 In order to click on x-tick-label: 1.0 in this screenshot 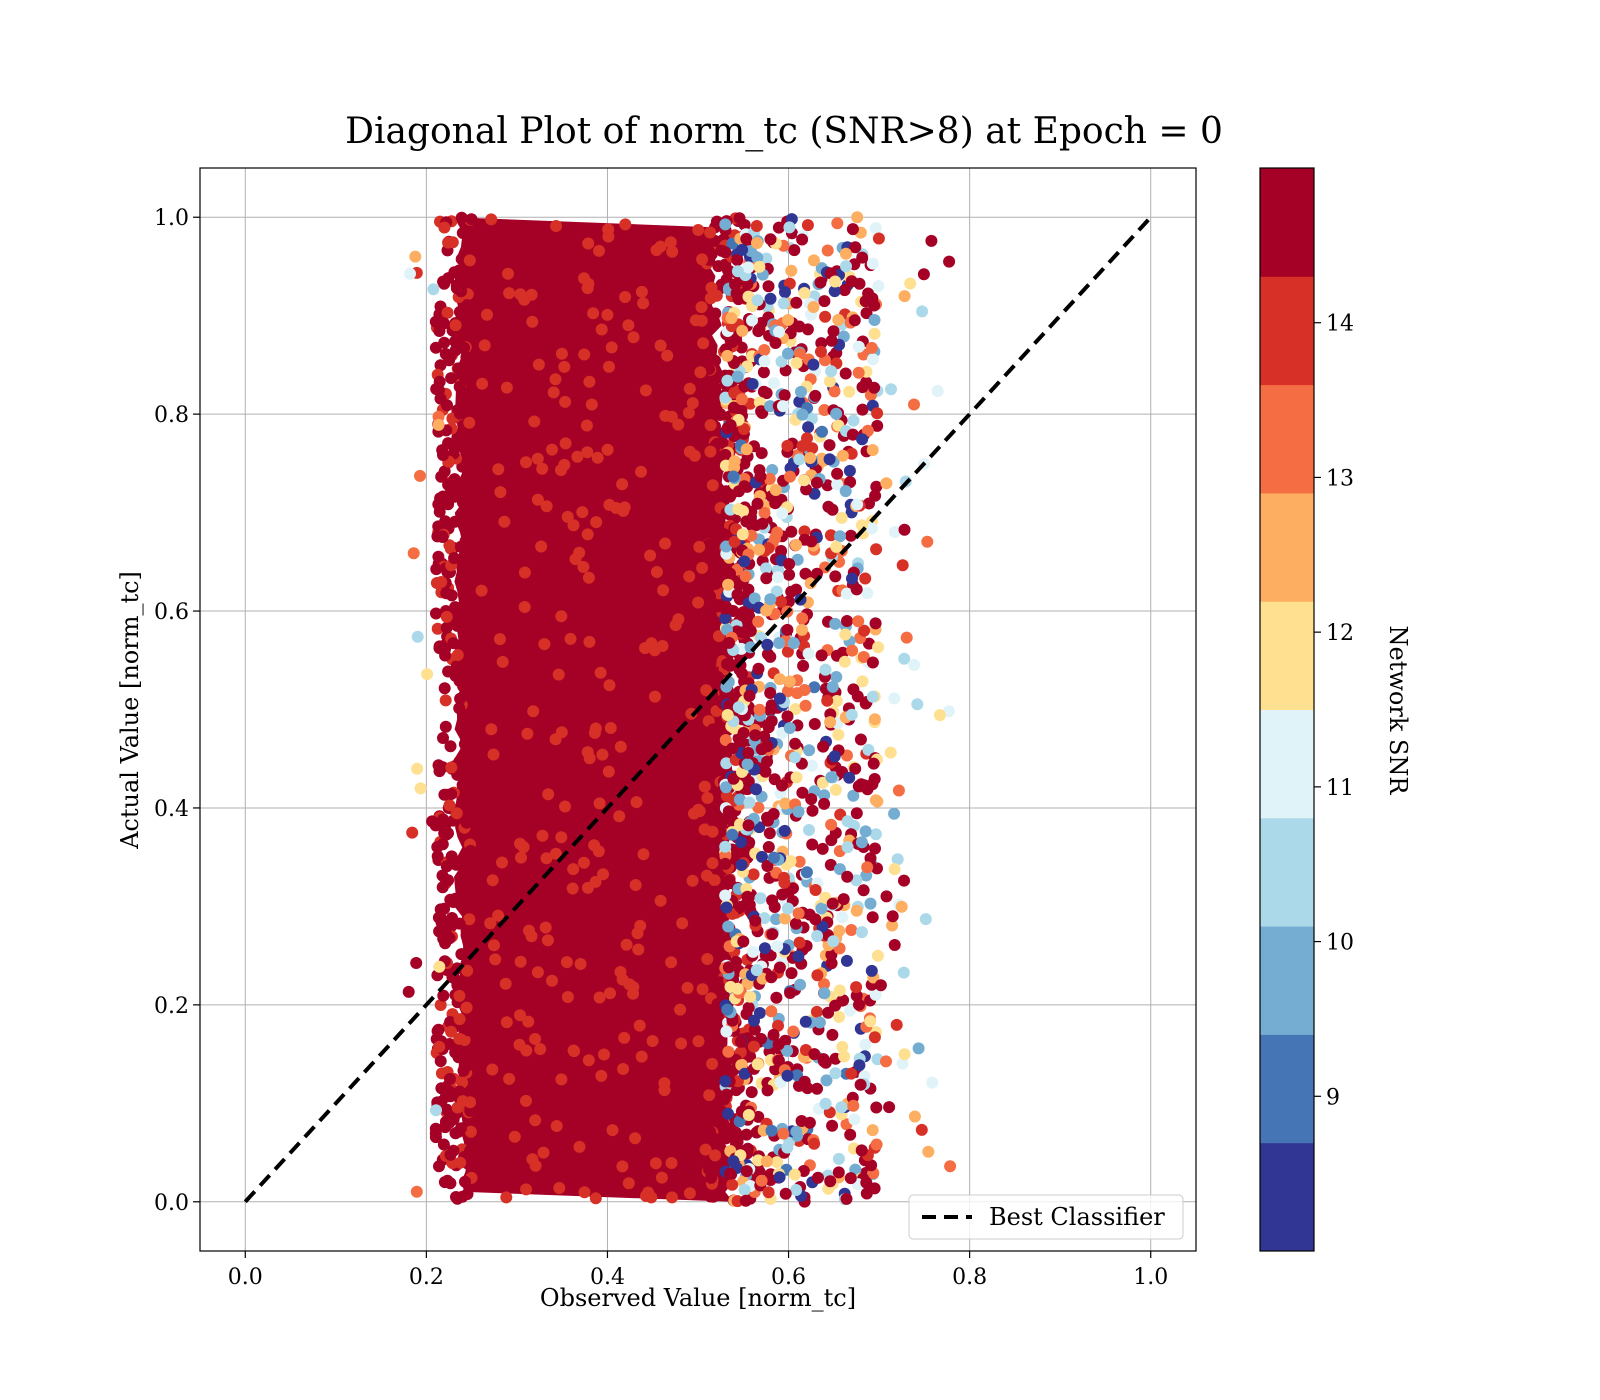, I will do `click(1150, 1277)`.